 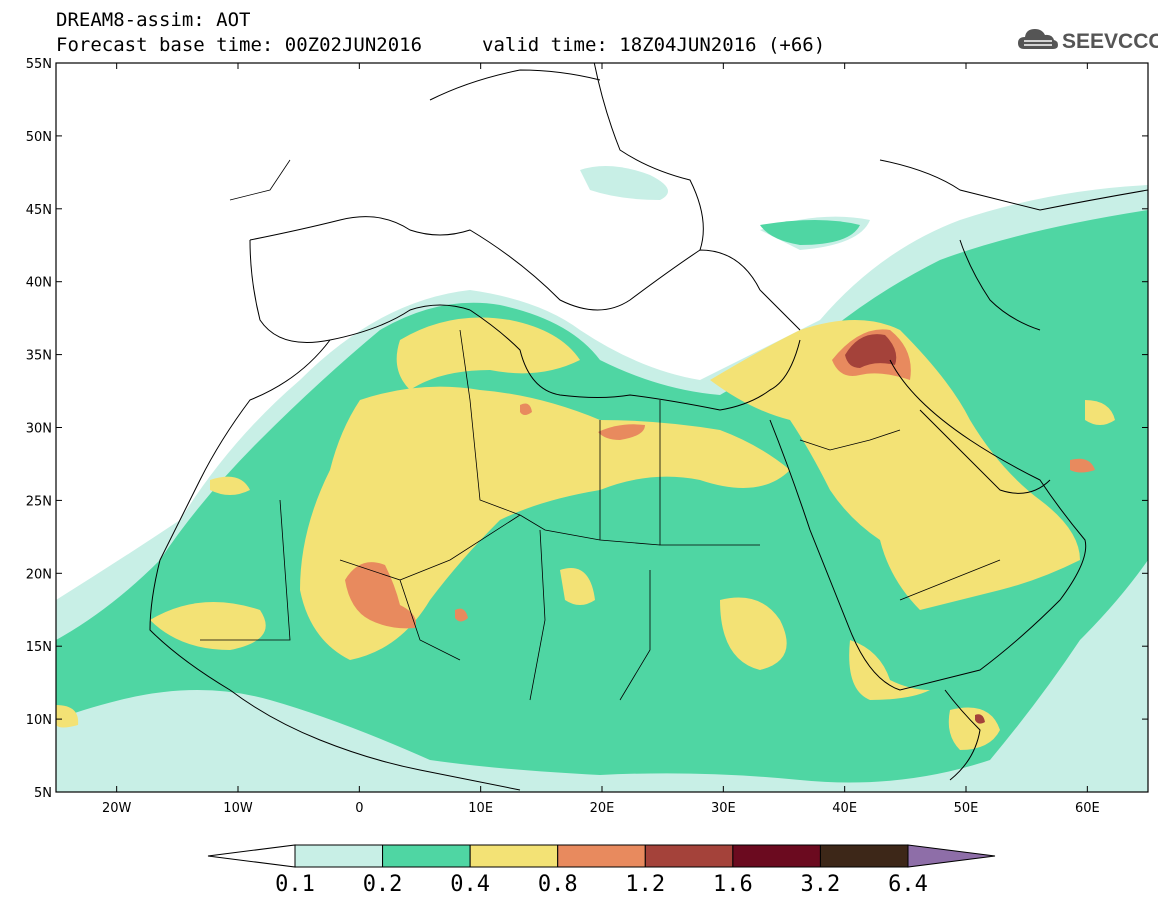 What do you see at coordinates (470, 884) in the screenshot?
I see `colorbar-label: 0.4` at bounding box center [470, 884].